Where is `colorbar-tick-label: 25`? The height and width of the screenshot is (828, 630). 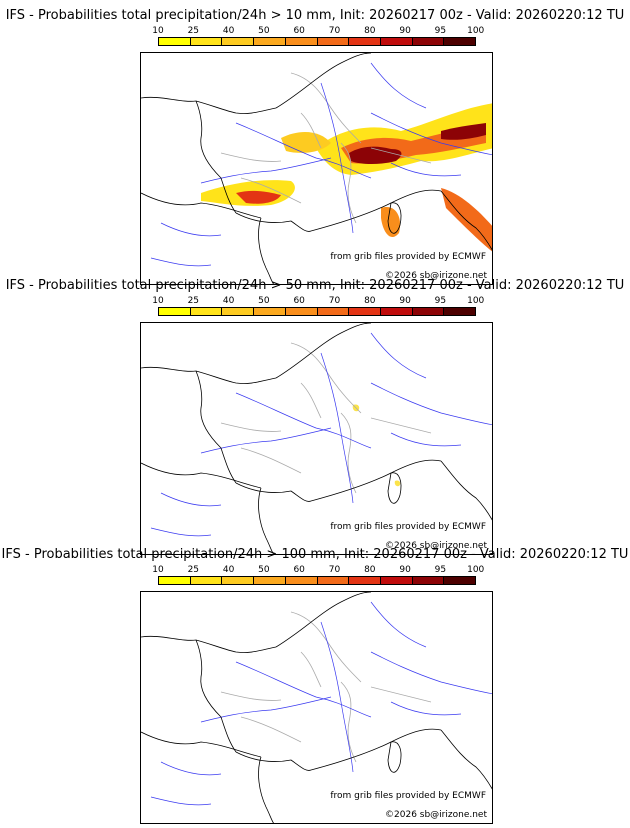
colorbar-tick-label: 25 is located at coordinates (193, 570).